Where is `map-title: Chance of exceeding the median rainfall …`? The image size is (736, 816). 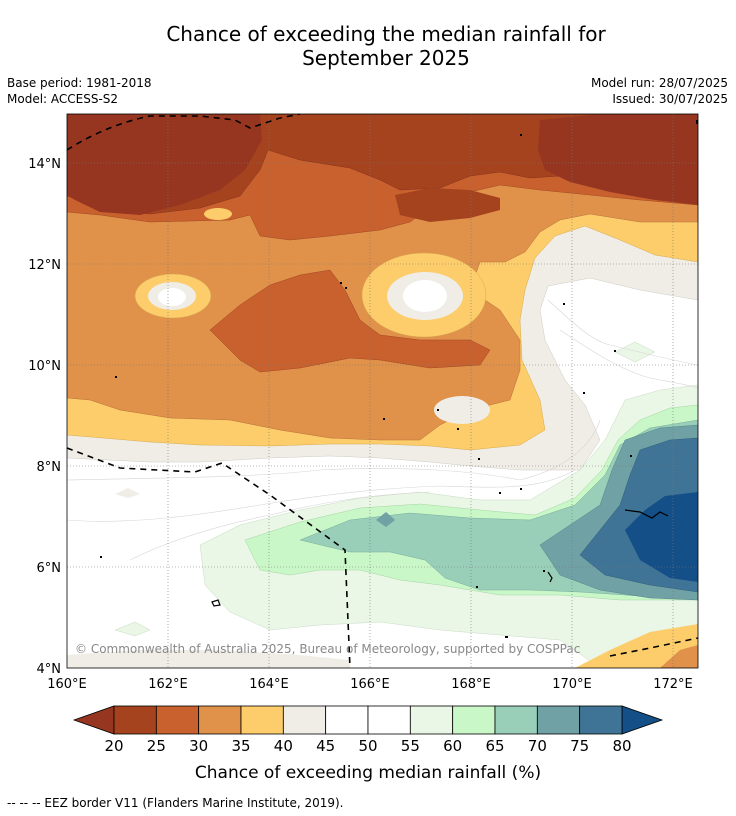
map-title: Chance of exceeding the median rainfall … is located at coordinates (368, 46).